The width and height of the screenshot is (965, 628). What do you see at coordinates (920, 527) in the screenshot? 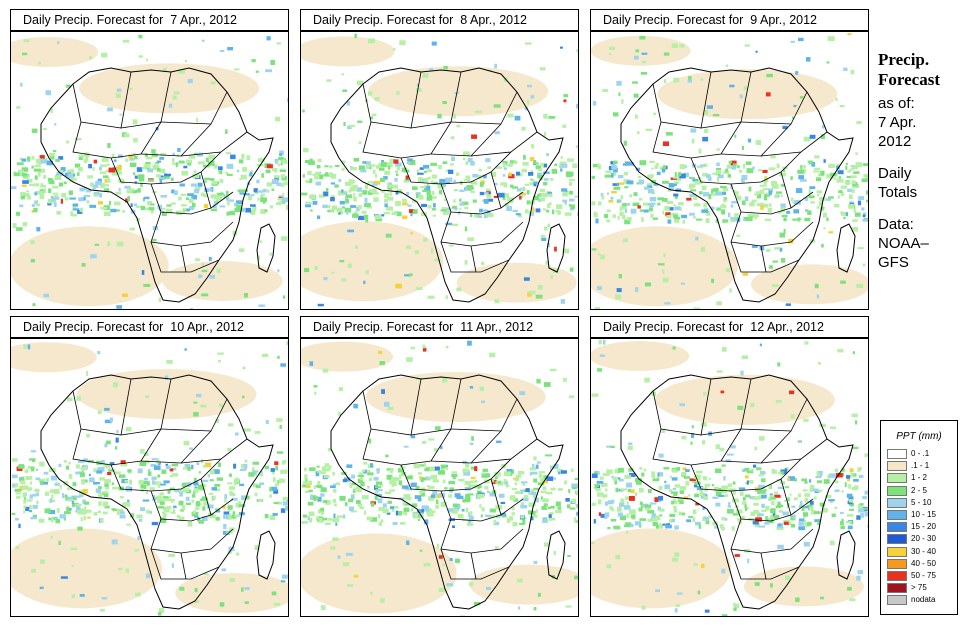
I see `legend-item: 15 - 20` at bounding box center [920, 527].